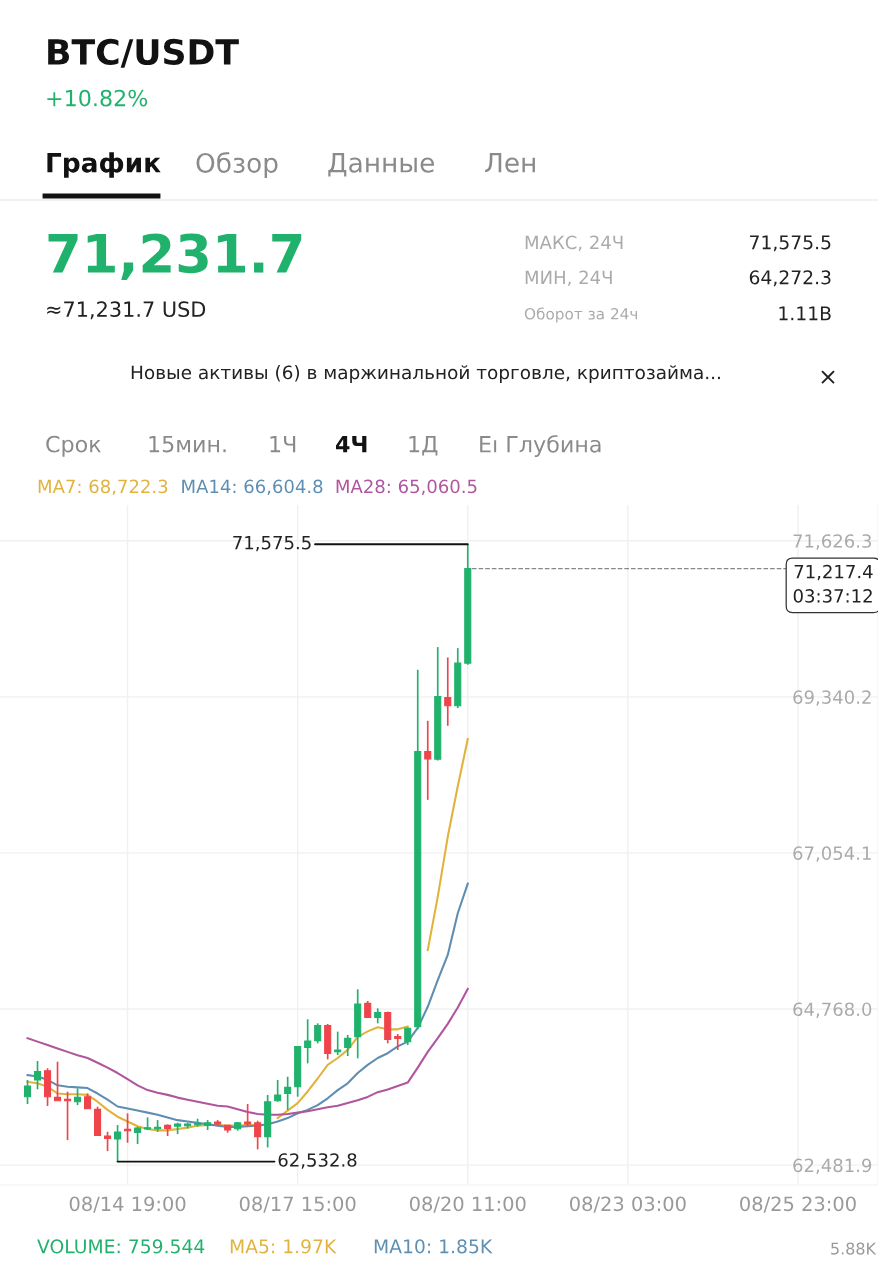 This screenshot has height=1280, width=878. What do you see at coordinates (790, 243) in the screenshot?
I see `text: 71,575.5` at bounding box center [790, 243].